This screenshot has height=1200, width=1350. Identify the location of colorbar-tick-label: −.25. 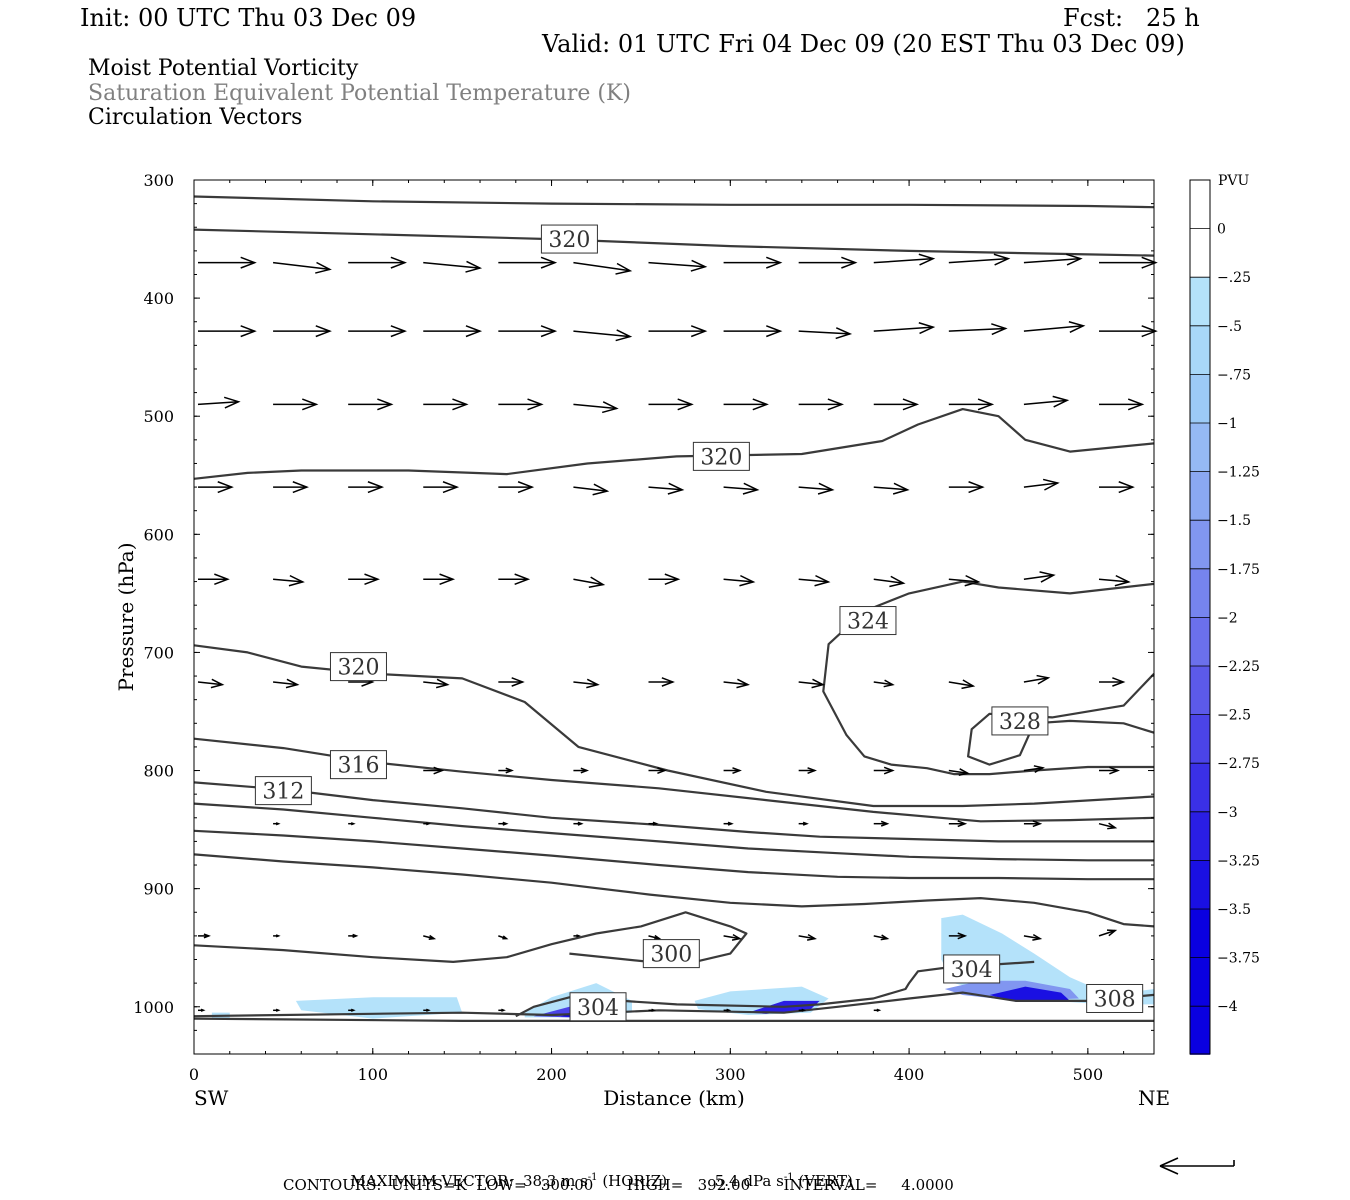
(1234, 278).